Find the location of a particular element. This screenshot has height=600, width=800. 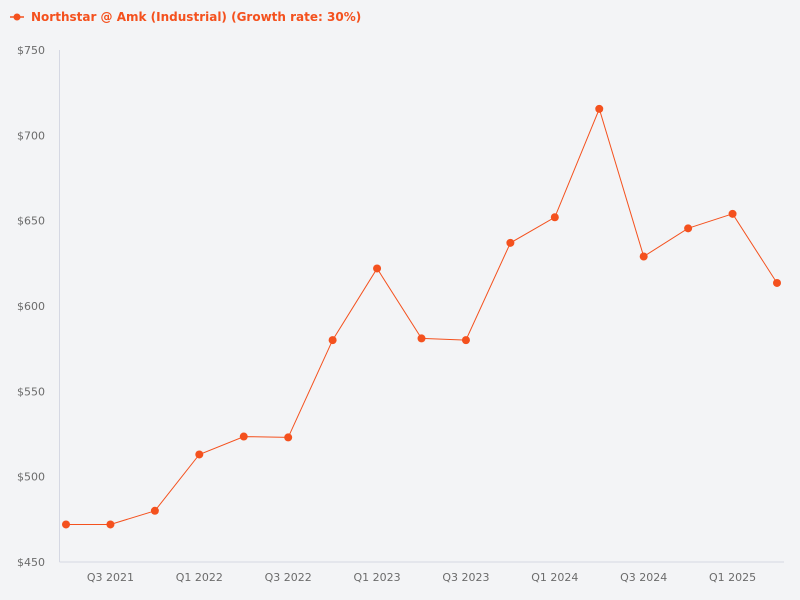

x-tick-label: Q3 2023 is located at coordinates (465, 577).